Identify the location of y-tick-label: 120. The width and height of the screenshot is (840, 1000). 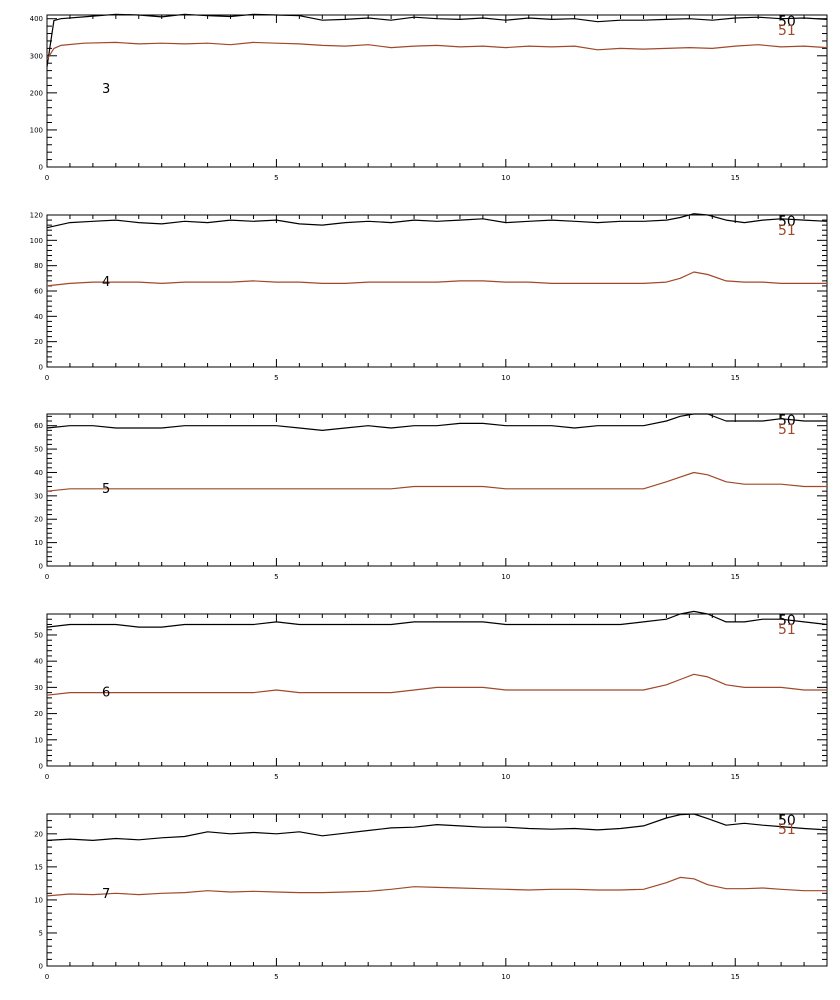
(36, 216).